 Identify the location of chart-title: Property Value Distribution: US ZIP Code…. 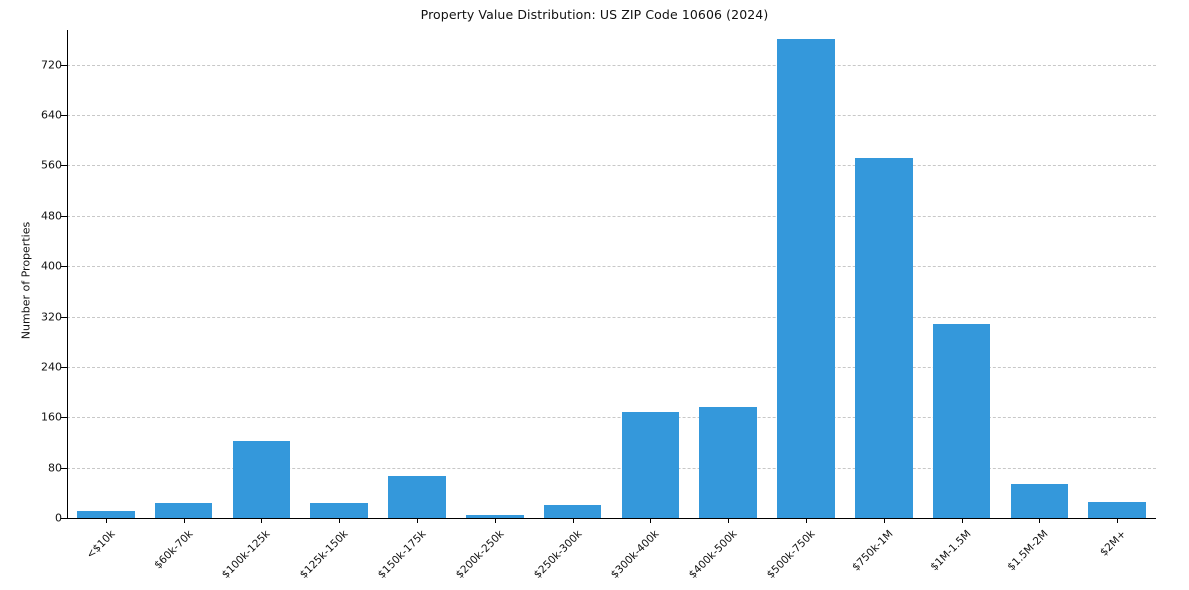
(594, 14).